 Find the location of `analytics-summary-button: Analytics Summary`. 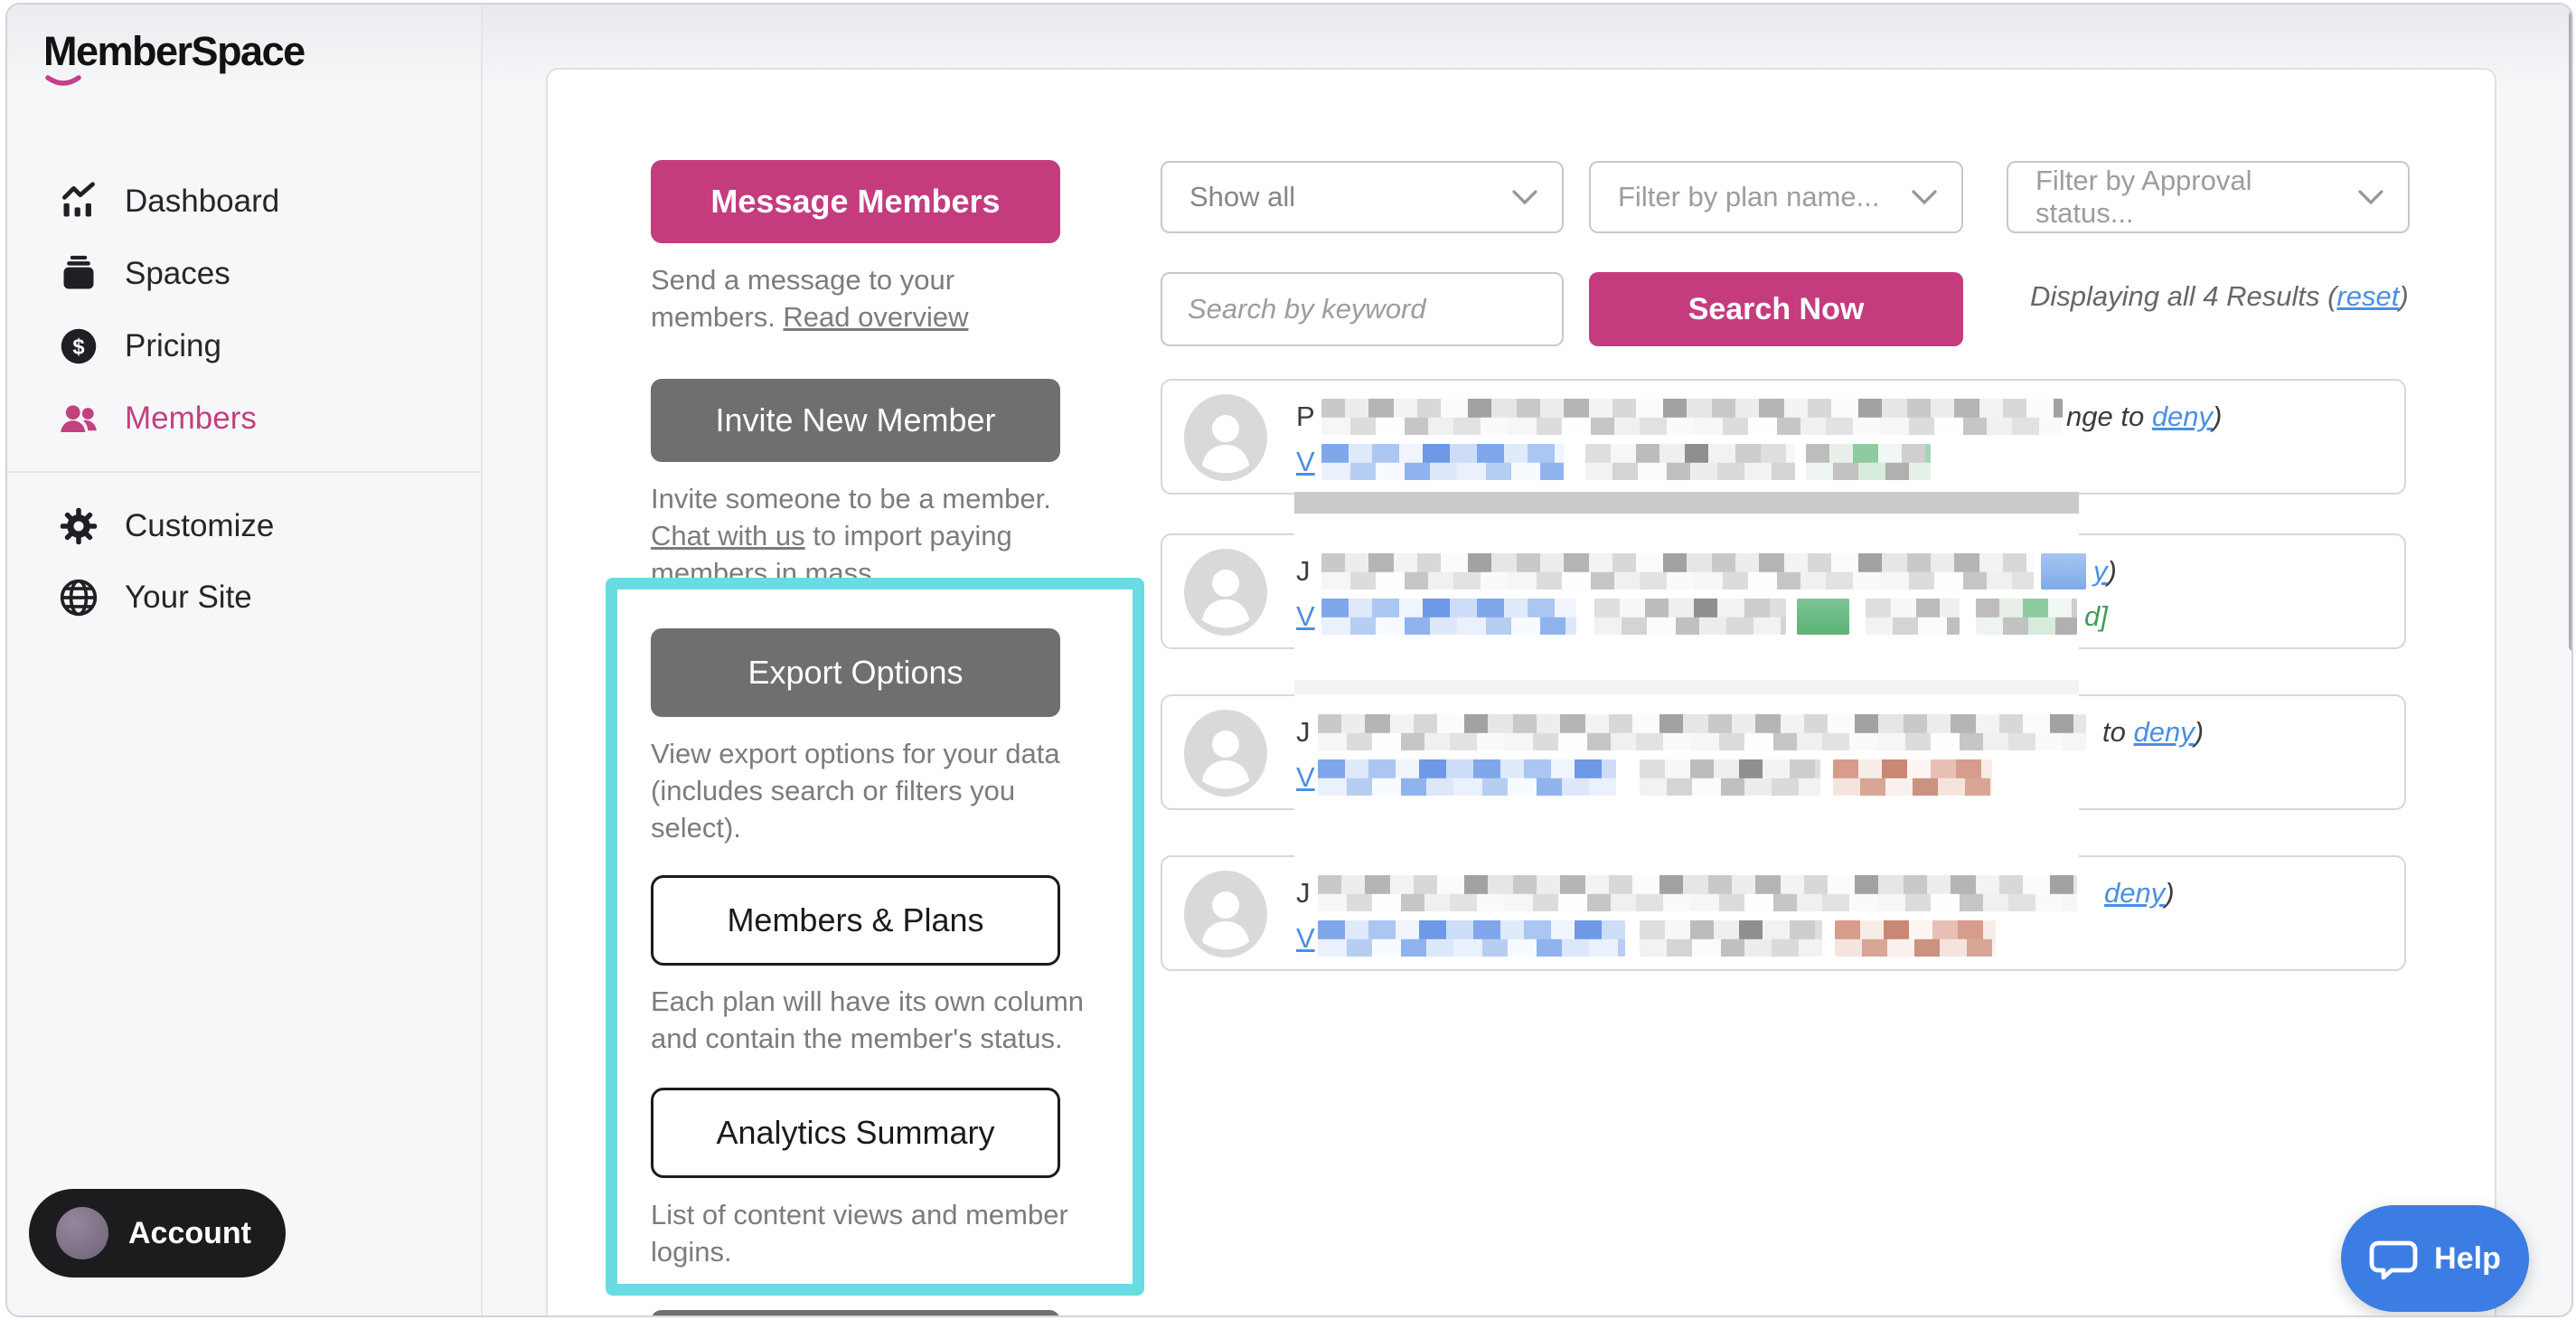

analytics-summary-button: Analytics Summary is located at coordinates (856, 1133).